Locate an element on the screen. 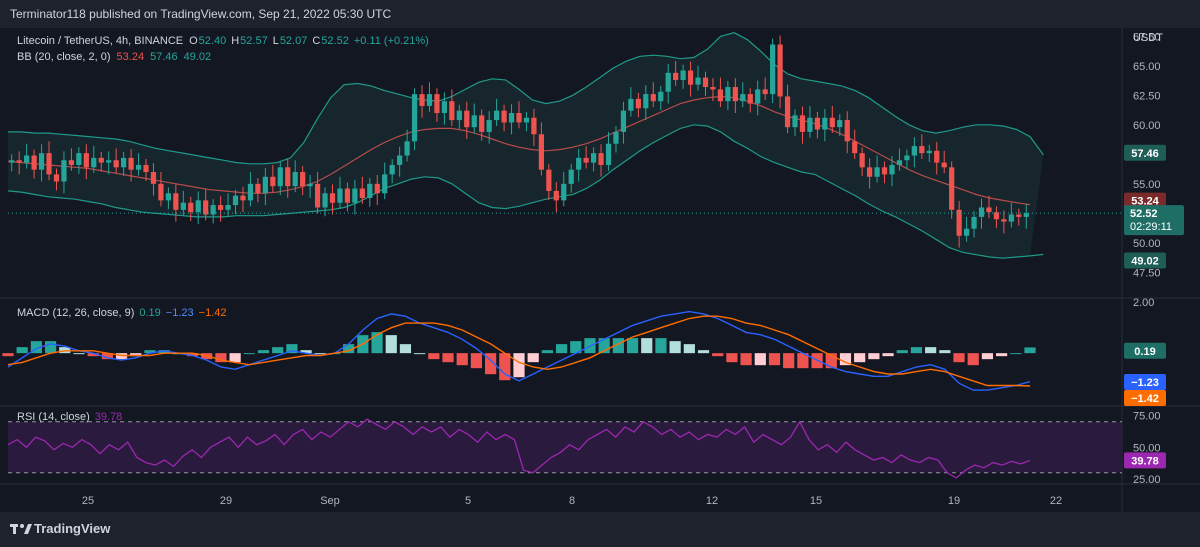 The image size is (1200, 547). macd-badge-signal: −1.42 is located at coordinates (1145, 399).